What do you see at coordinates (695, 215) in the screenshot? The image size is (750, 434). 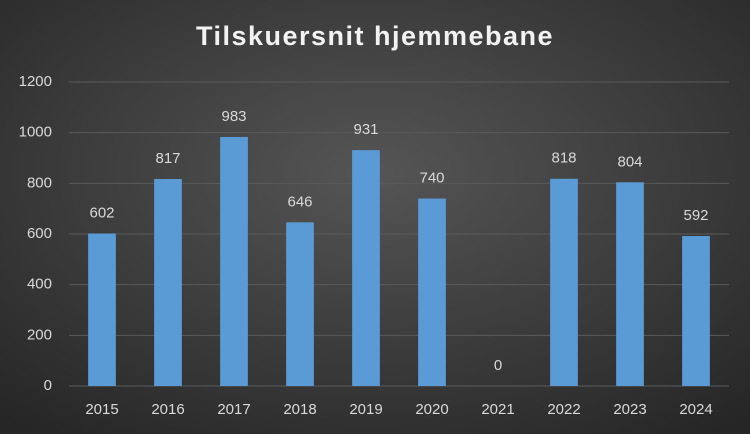 I see `data-label: 592` at bounding box center [695, 215].